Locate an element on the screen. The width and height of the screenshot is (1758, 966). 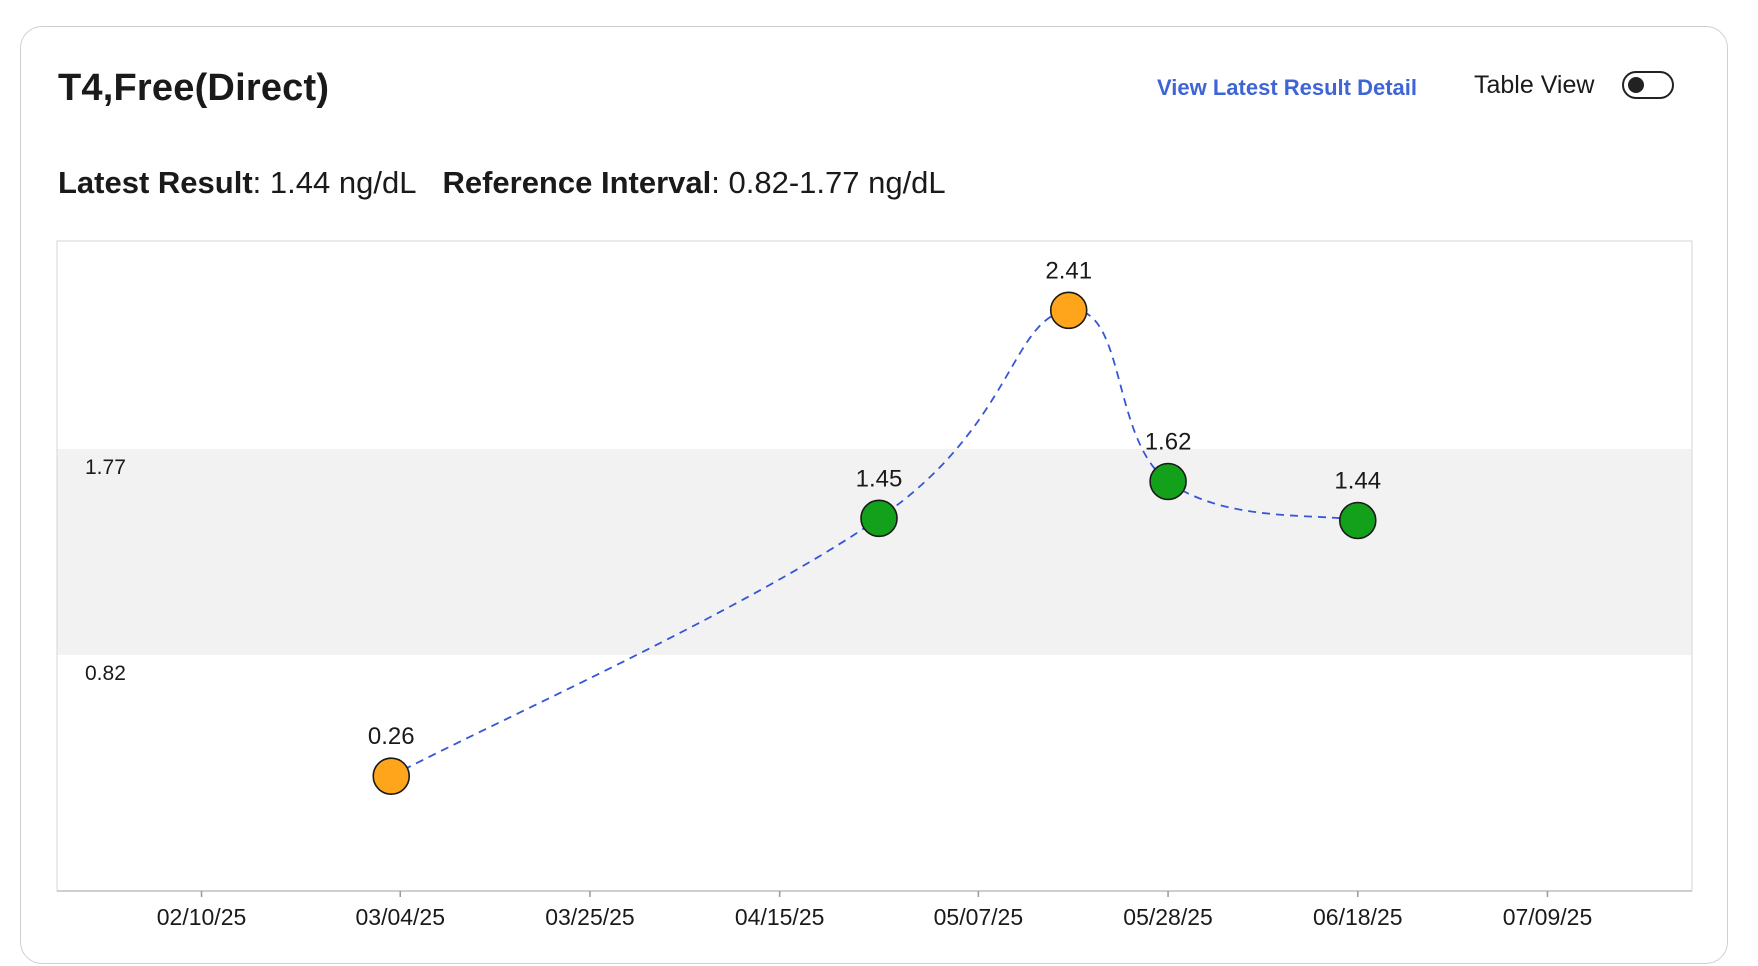
x-axis-tick-label: 05/28/25 is located at coordinates (1168, 917).